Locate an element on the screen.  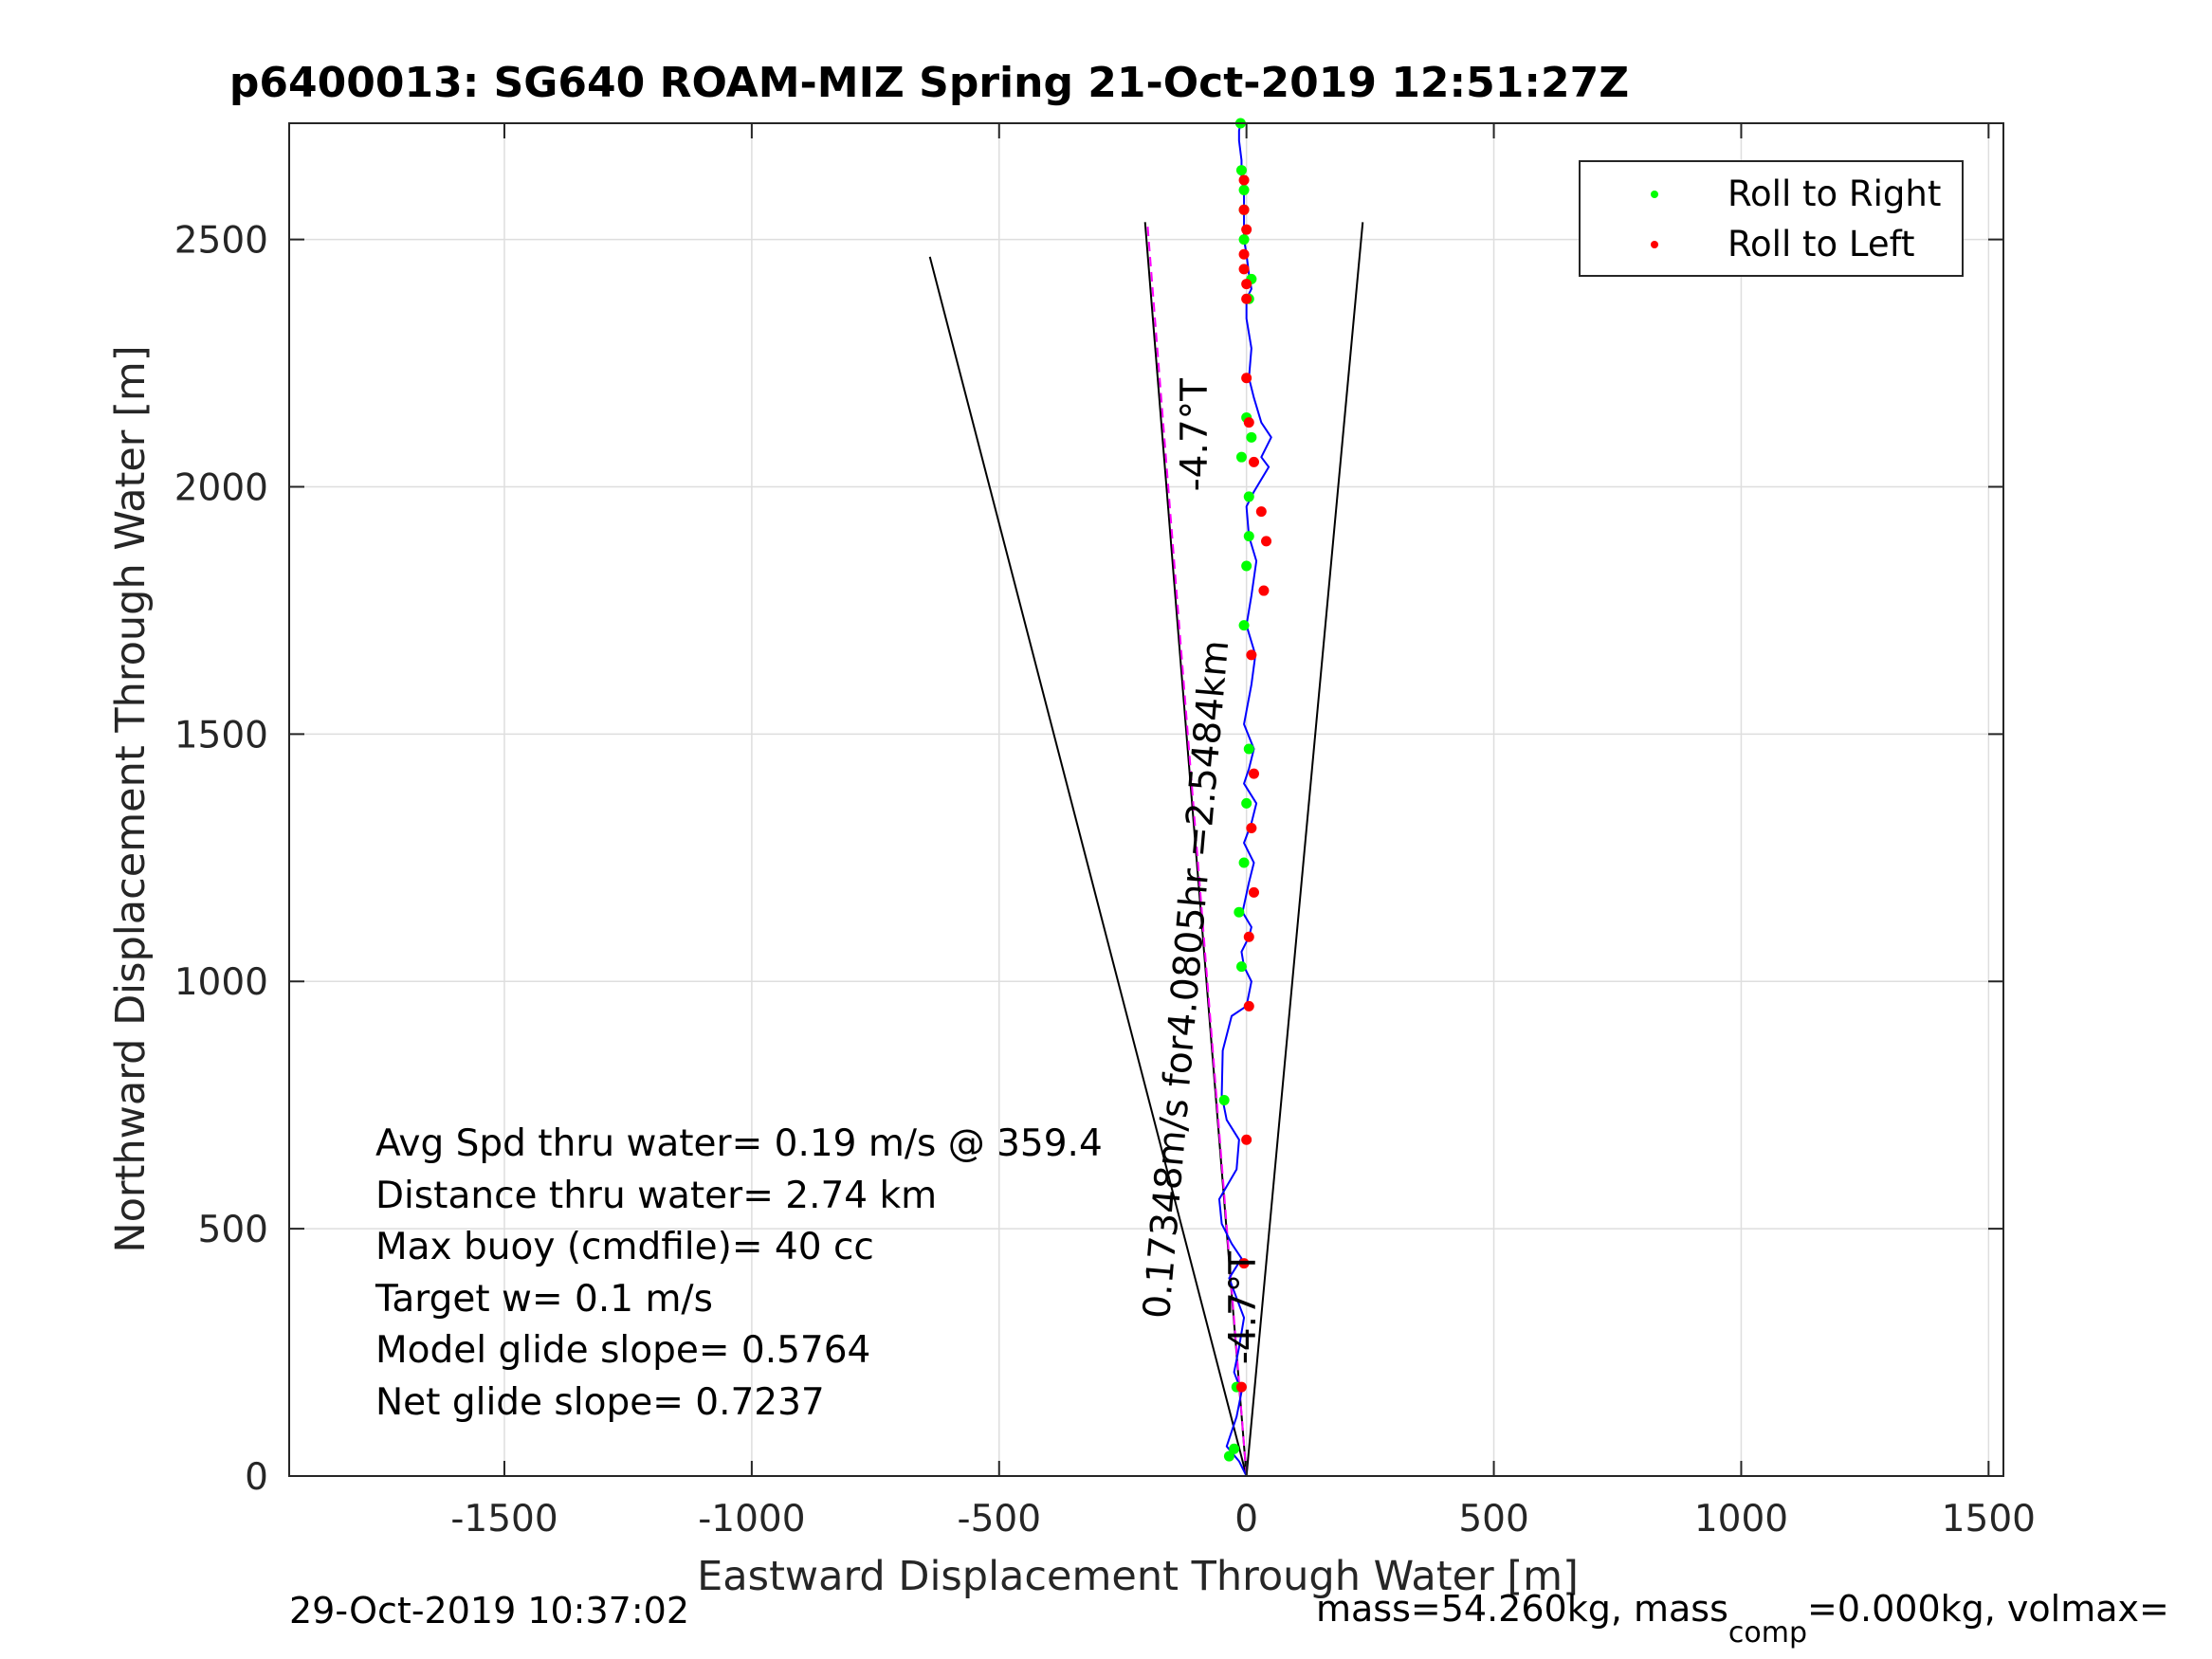
x-tick-label: -1500 is located at coordinates (504, 1519).